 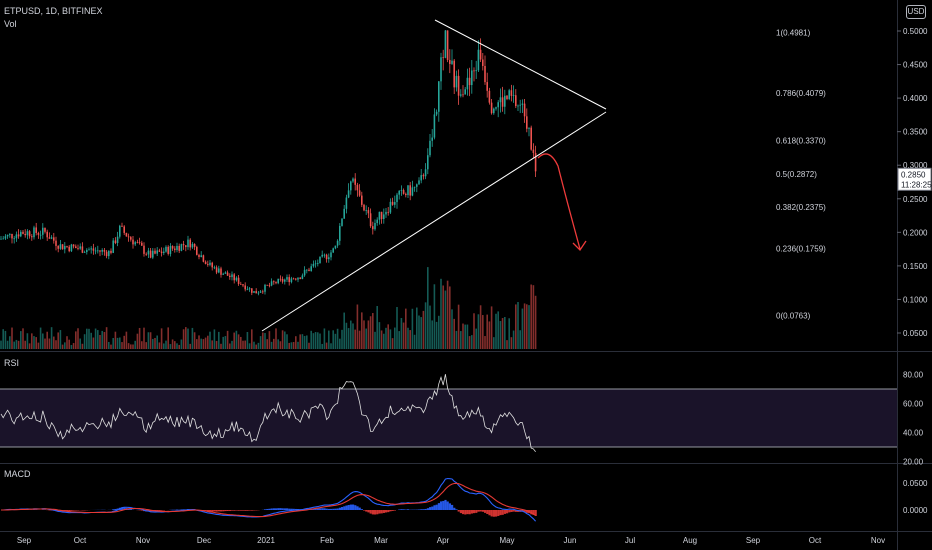 I want to click on fib-level-label: 0.786(0.4079), so click(x=801, y=93).